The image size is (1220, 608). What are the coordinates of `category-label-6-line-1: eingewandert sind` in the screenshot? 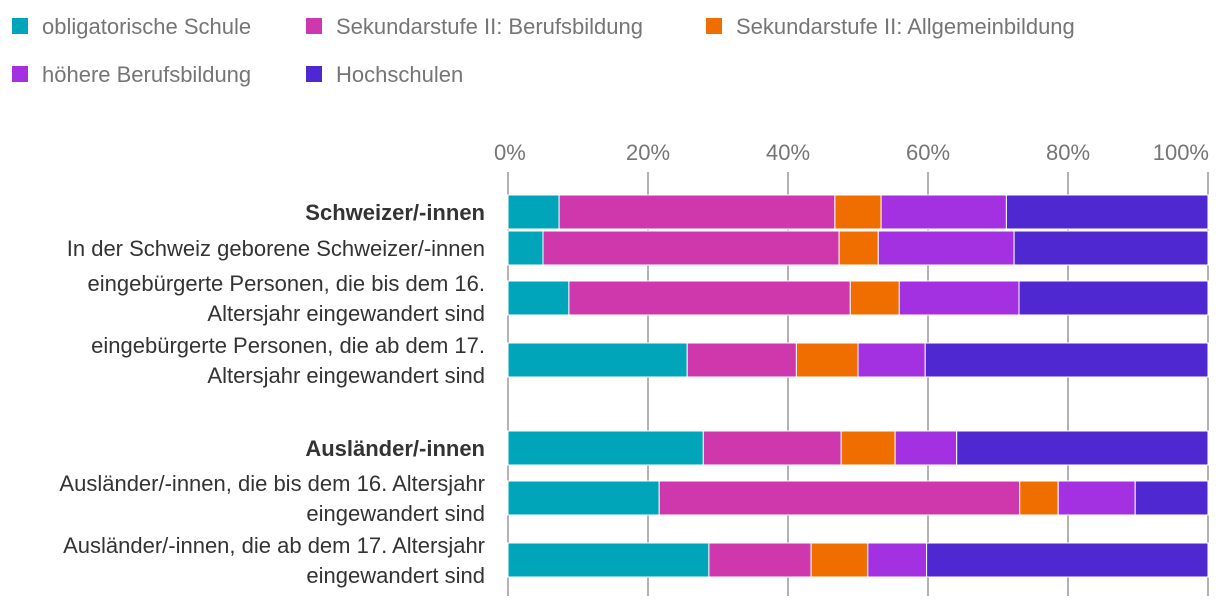 It's located at (395, 575).